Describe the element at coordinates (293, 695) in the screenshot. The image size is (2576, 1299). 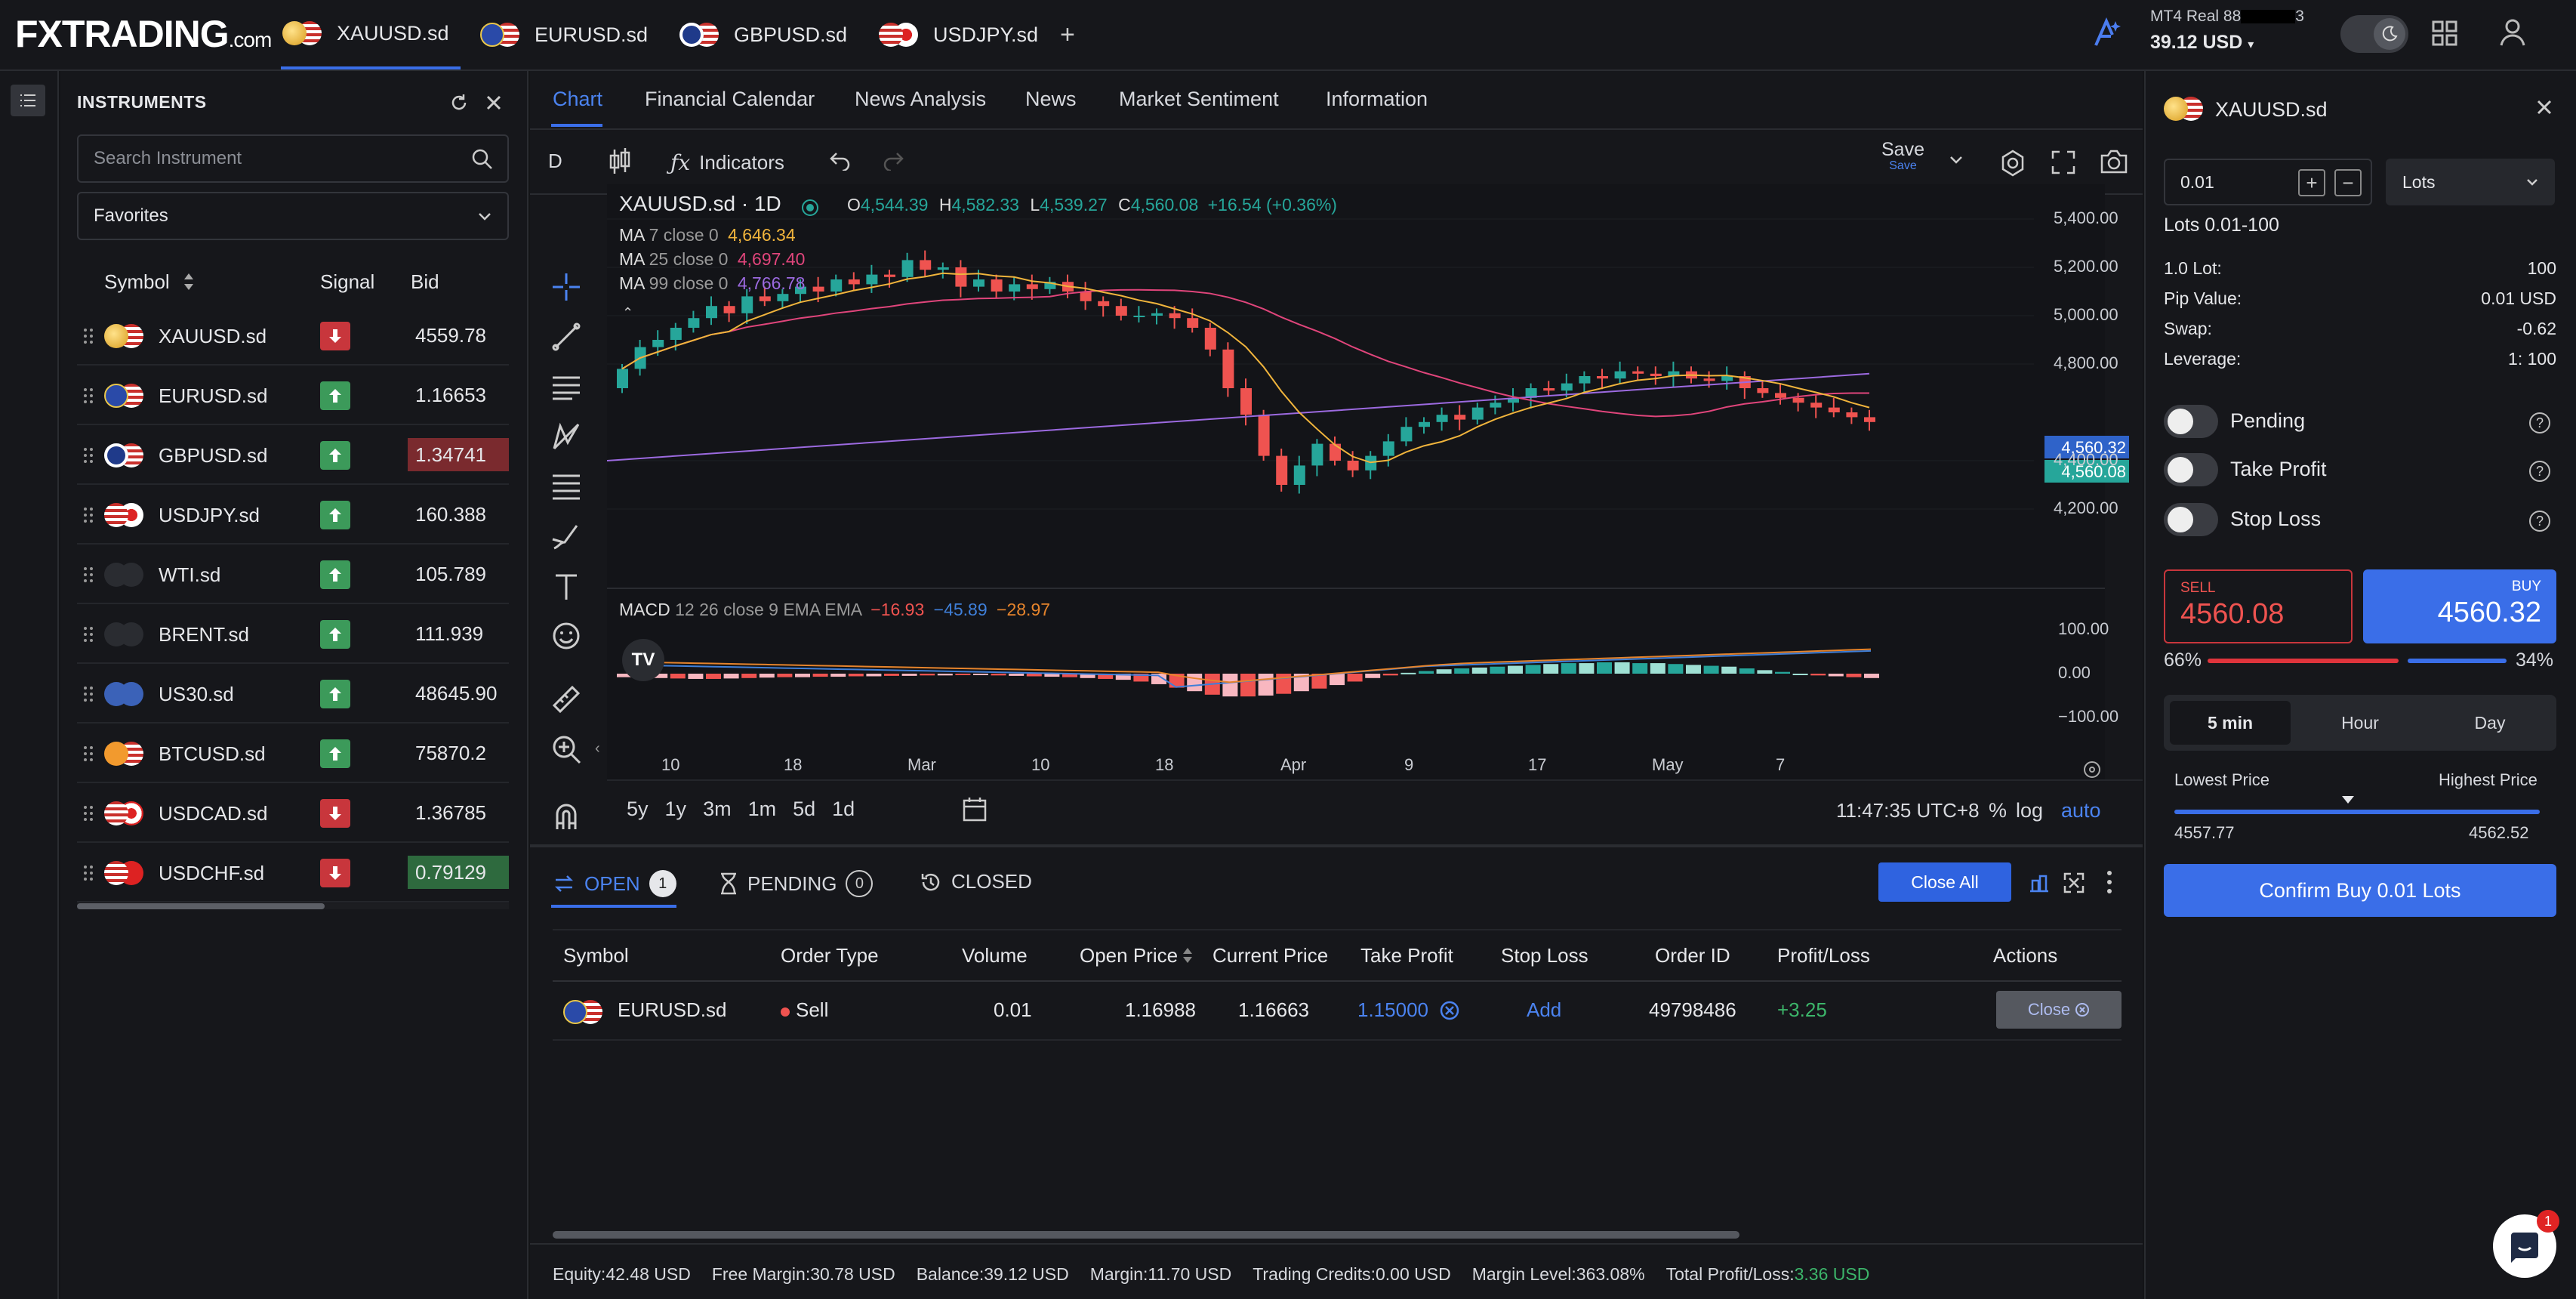
I see `list-item: US30.sd 48645.90` at that location.